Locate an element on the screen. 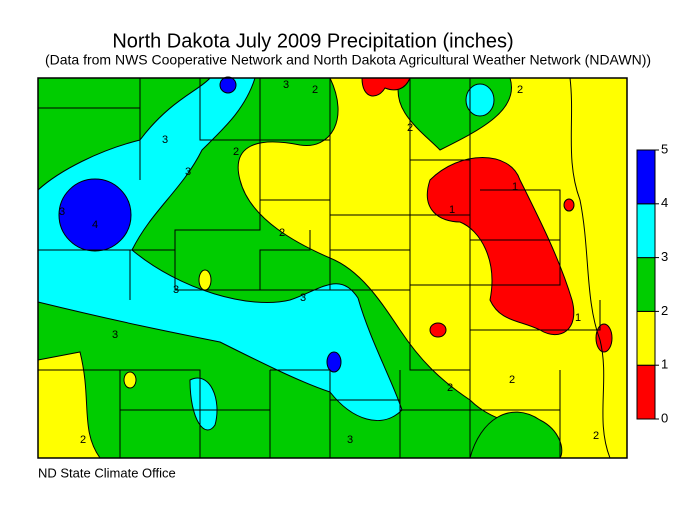 Image resolution: width=700 pixels, height=525 pixels. legend-tick-label: 1 is located at coordinates (664, 364).